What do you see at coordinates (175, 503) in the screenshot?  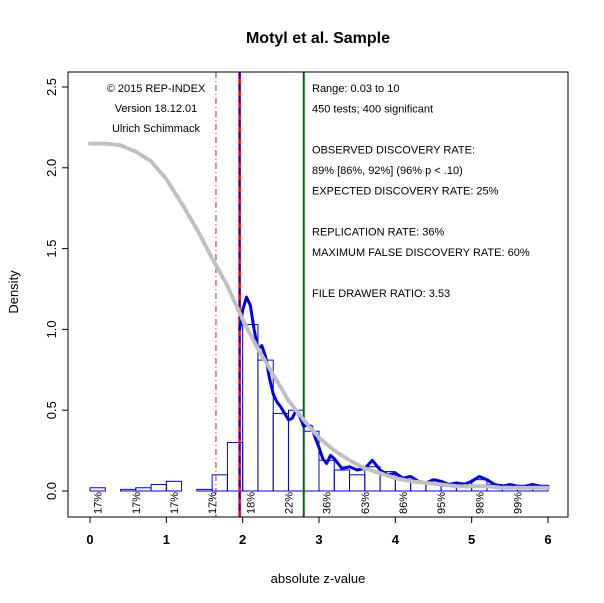 I see `power-label-2: 17%` at bounding box center [175, 503].